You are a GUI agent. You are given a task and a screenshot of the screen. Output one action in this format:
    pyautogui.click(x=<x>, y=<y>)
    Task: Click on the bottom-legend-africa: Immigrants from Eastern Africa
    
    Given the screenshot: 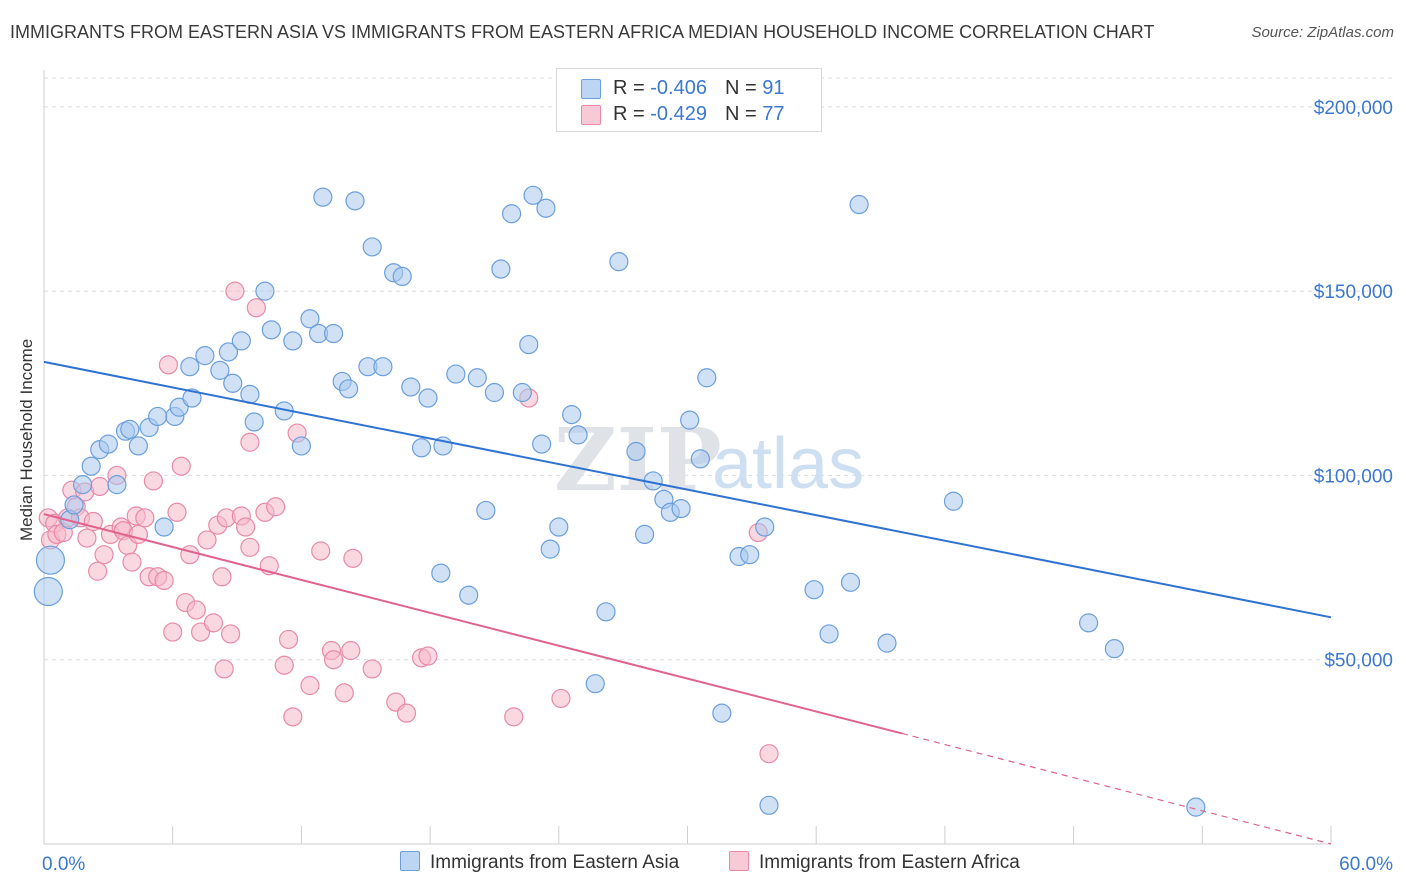 What is the action you would take?
    pyautogui.click(x=874, y=864)
    